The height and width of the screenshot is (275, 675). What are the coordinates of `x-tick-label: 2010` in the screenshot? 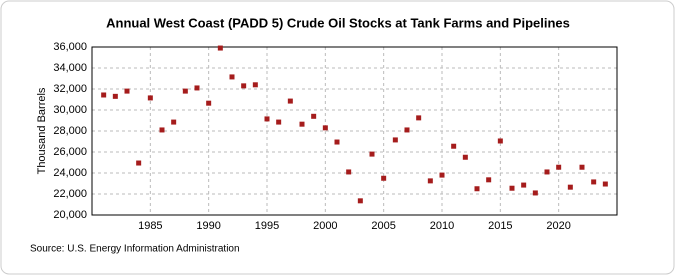 It's located at (442, 226).